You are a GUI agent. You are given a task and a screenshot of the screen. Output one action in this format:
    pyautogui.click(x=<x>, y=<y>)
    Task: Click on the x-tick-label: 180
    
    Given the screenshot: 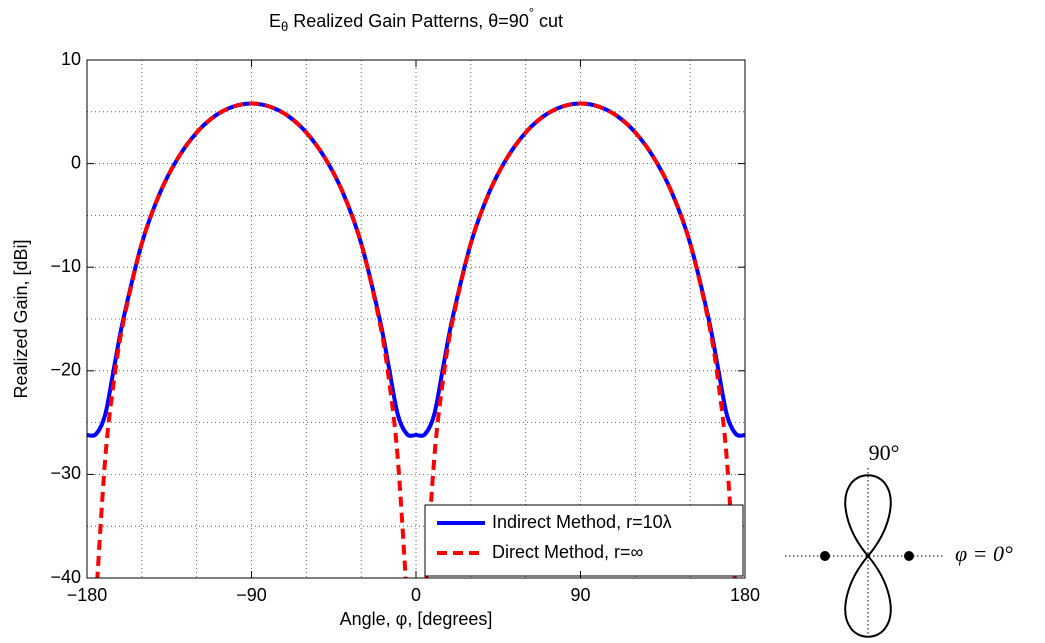 What is the action you would take?
    pyautogui.click(x=745, y=595)
    